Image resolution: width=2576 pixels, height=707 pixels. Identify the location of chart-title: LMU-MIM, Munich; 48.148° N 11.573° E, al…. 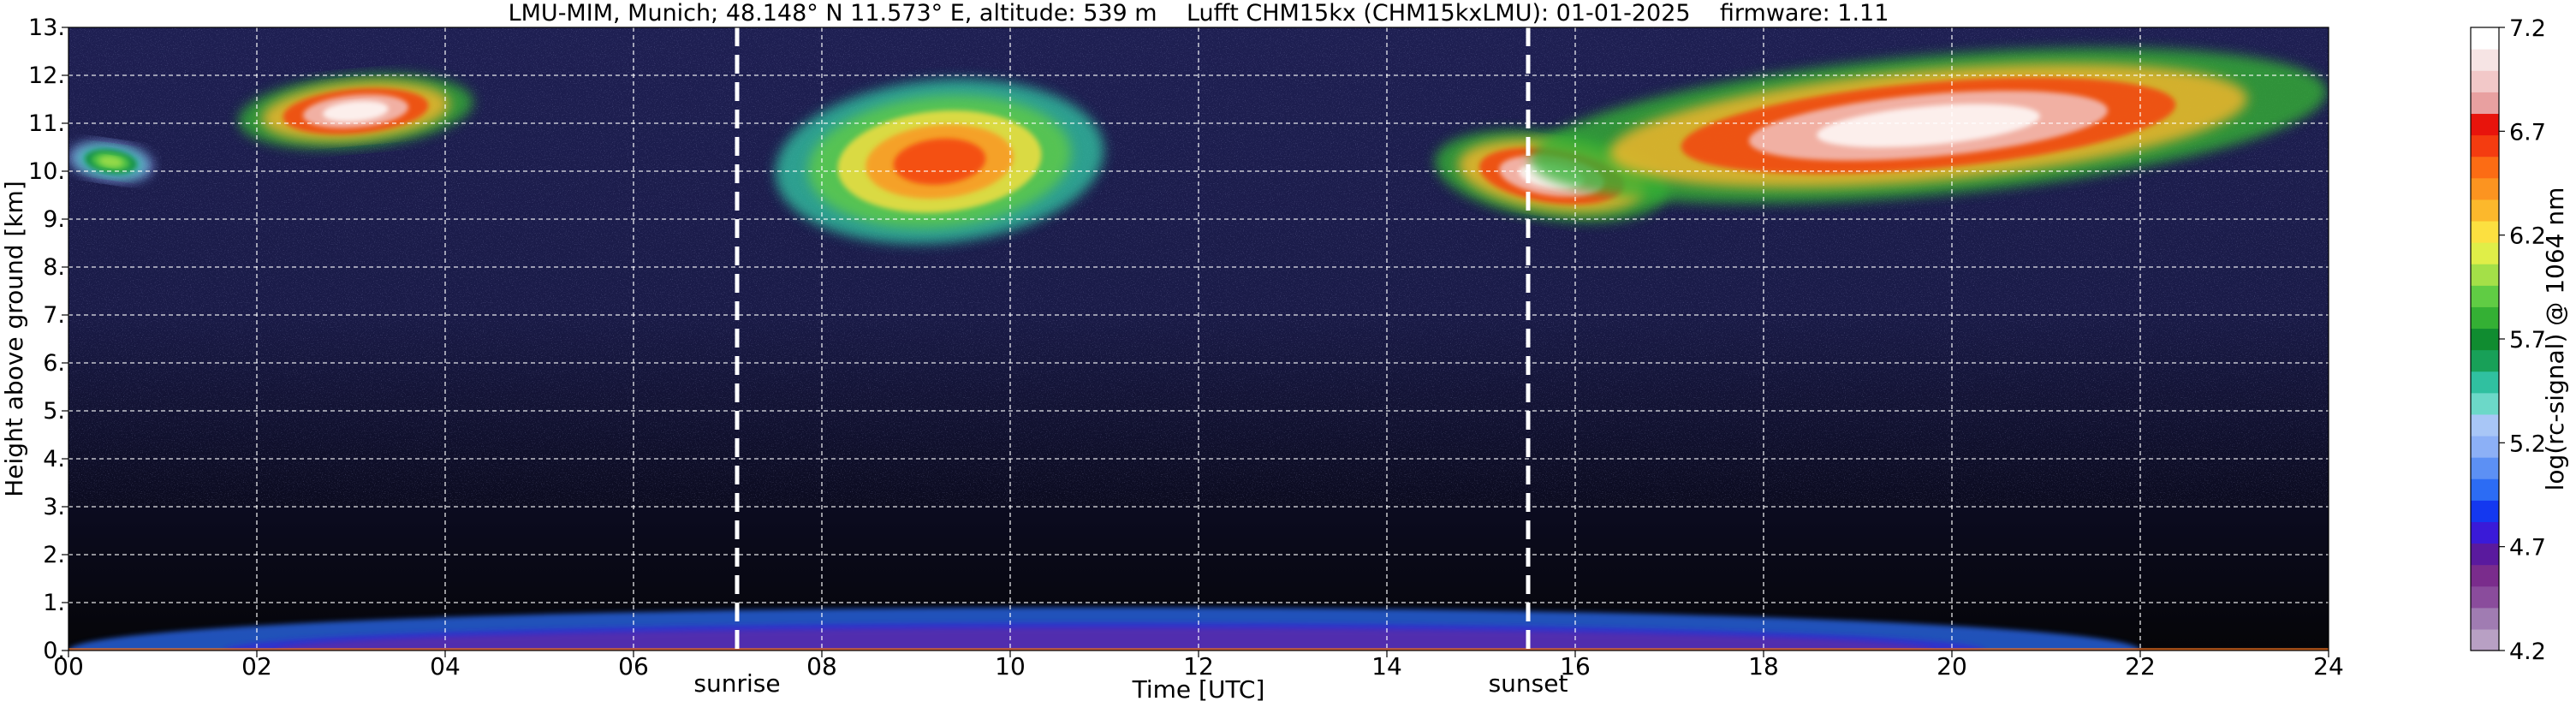
(1199, 13).